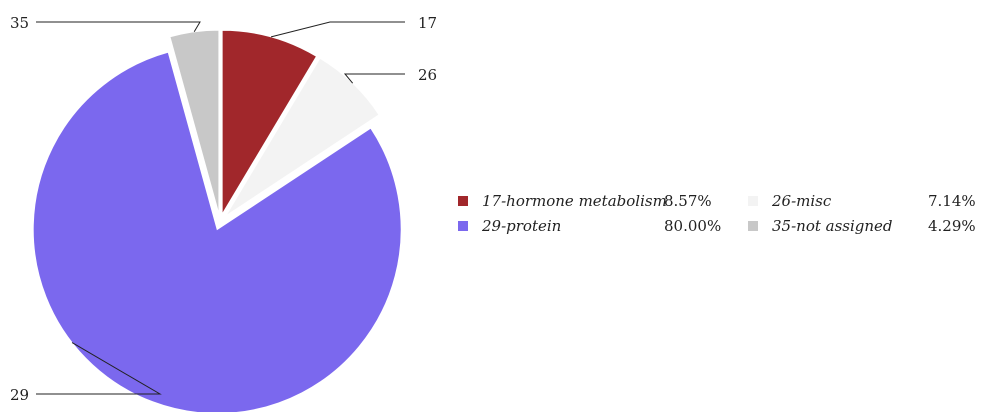 Image resolution: width=1000 pixels, height=412 pixels. I want to click on legend-label: 26-misc, so click(802, 201).